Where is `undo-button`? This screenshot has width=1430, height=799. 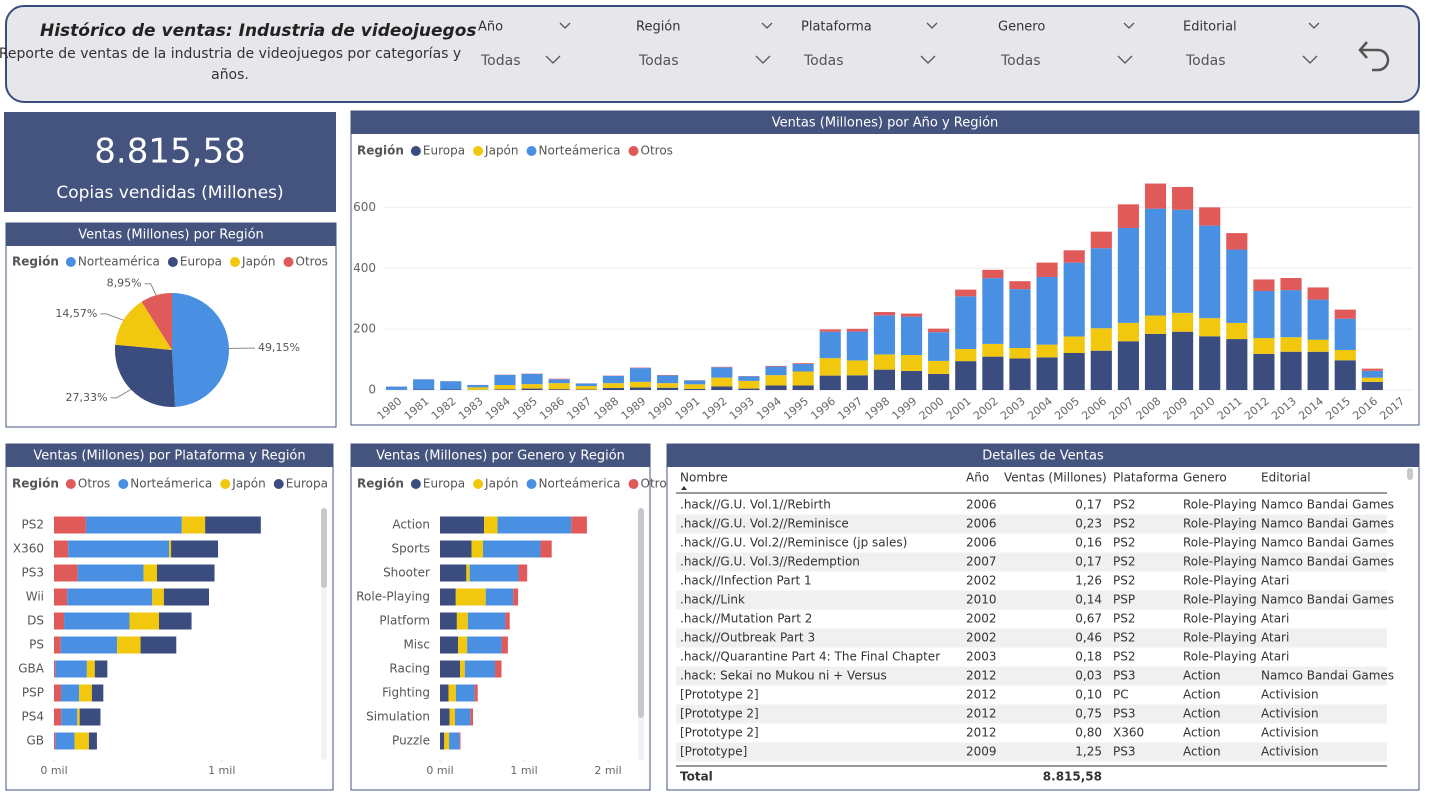 undo-button is located at coordinates (1374, 56).